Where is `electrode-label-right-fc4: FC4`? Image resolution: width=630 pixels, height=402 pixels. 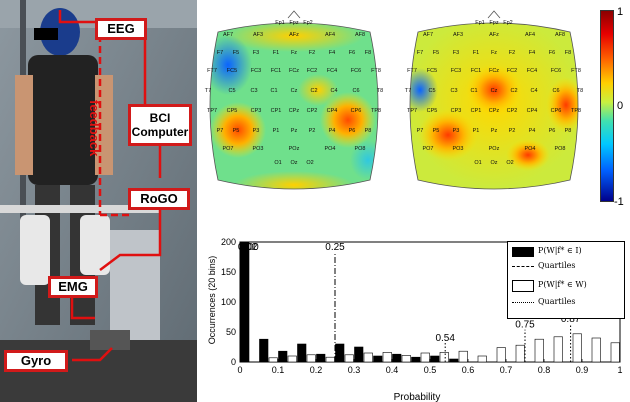
electrode-label-right-fc4: FC4 is located at coordinates (532, 71).